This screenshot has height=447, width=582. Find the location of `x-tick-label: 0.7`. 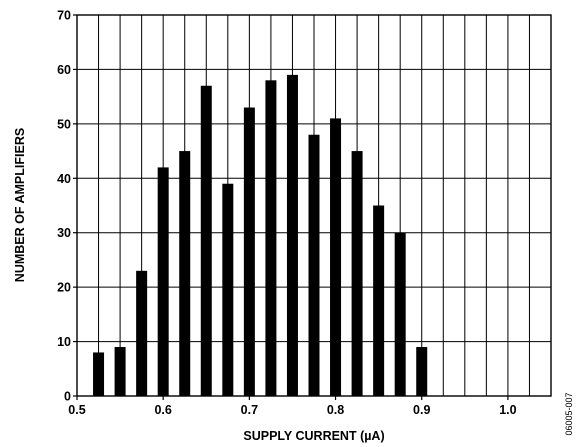

x-tick-label: 0.7 is located at coordinates (249, 410).